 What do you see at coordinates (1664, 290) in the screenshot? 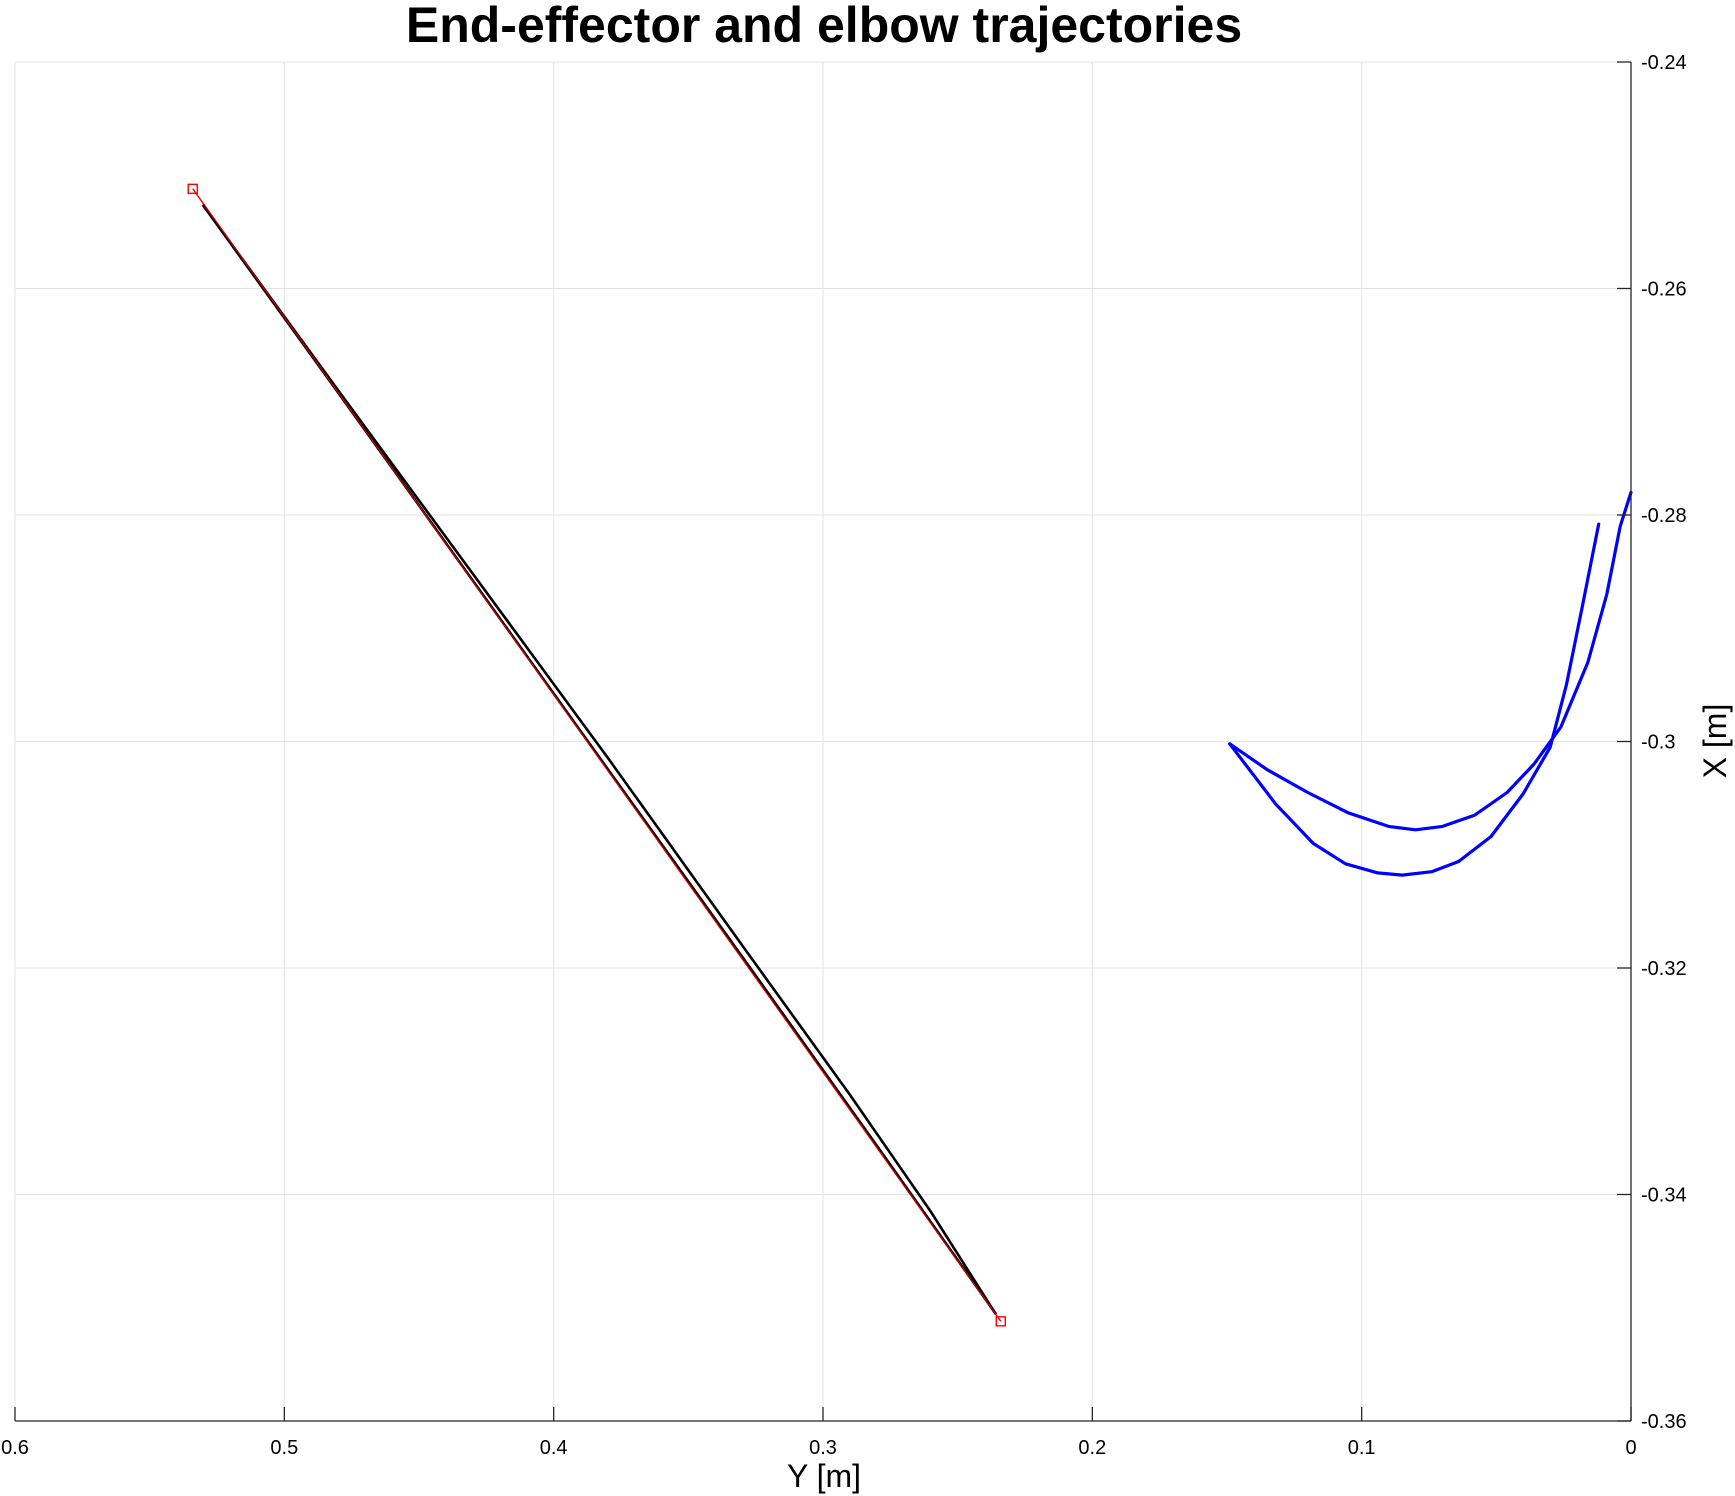
I see `y-tick-label: -0.26` at bounding box center [1664, 290].